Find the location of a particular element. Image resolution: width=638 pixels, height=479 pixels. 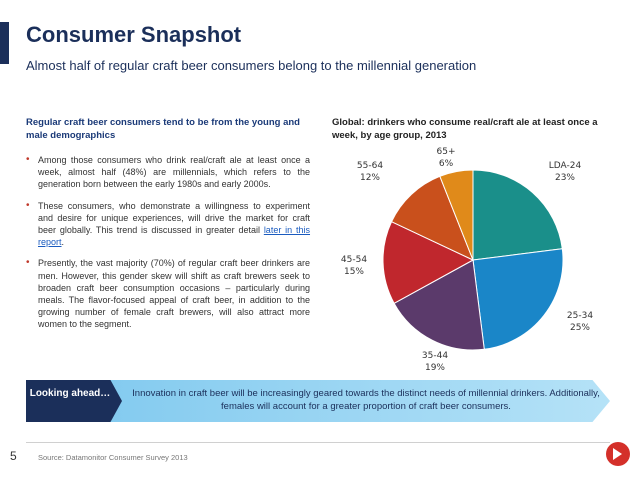

pie-slice-label: 25-34 is located at coordinates (580, 316).